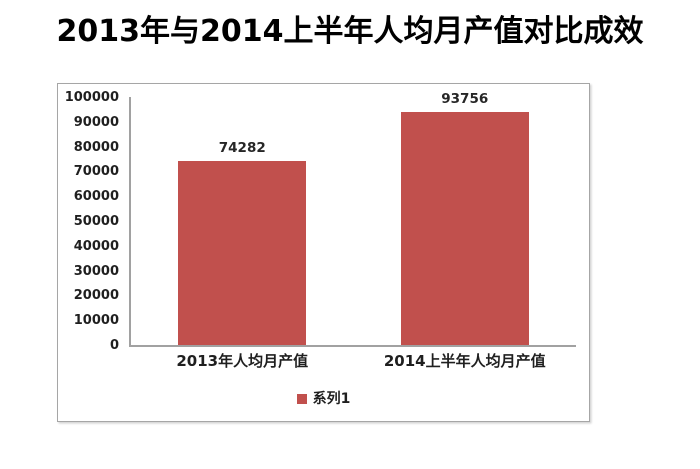 The height and width of the screenshot is (469, 700). Describe the element at coordinates (465, 98) in the screenshot. I see `bar-value-label: 93756` at that location.